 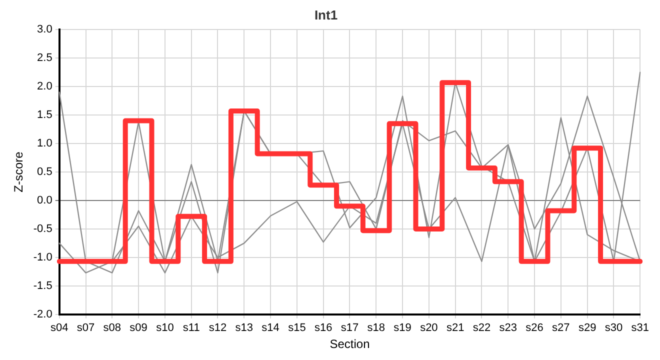 I want to click on x-tick-label: s14, so click(x=271, y=328).